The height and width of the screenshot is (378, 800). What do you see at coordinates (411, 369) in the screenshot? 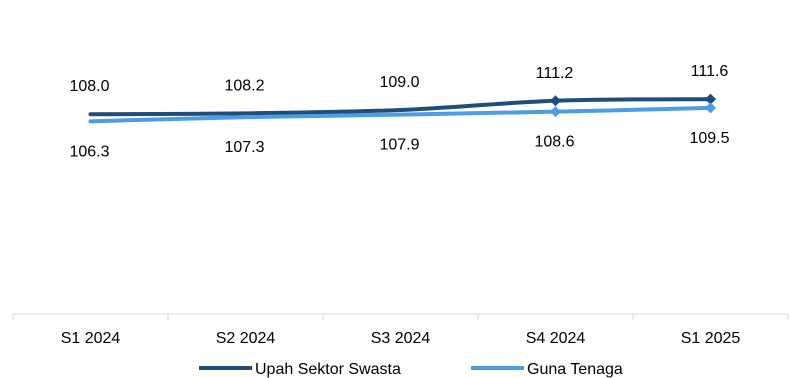
I see `legend: Upah Sektor Swasta Guna Tenaga` at bounding box center [411, 369].